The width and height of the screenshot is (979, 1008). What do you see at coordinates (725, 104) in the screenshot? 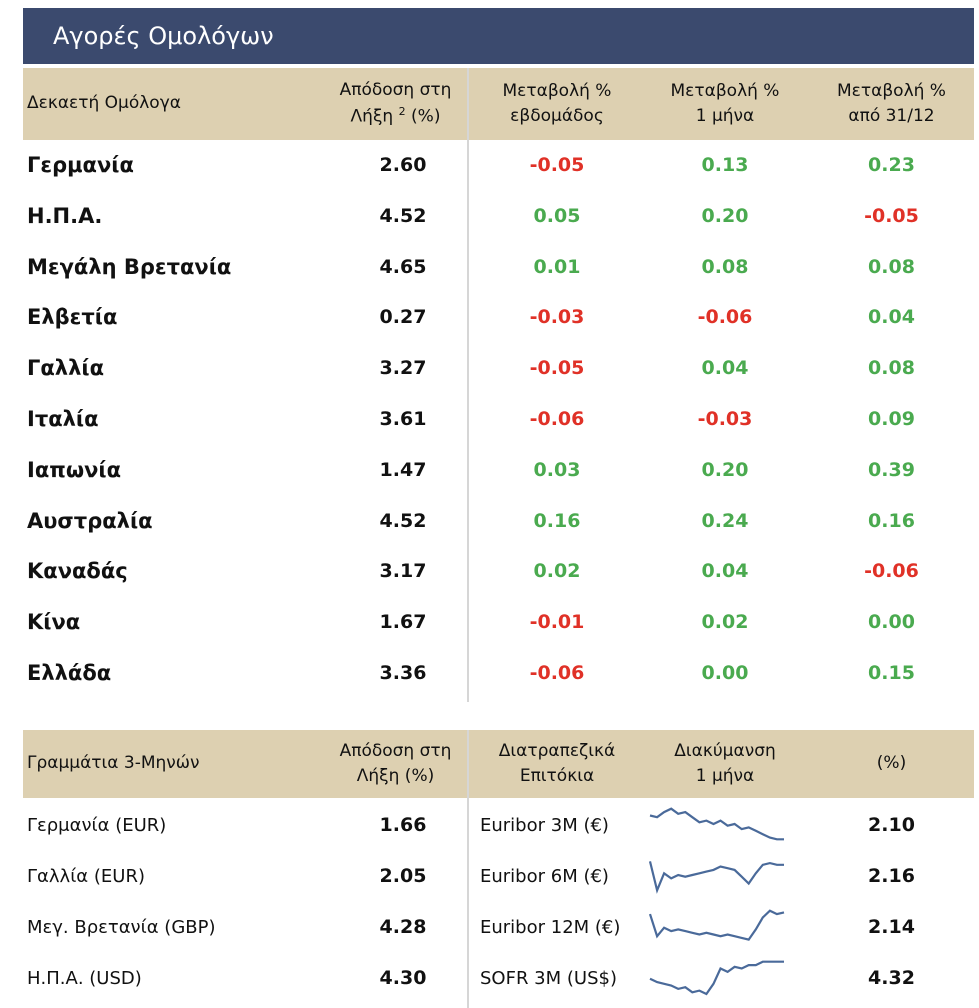
I see `bonds-header-month: Μεταβολή % 1 μήνα` at bounding box center [725, 104].